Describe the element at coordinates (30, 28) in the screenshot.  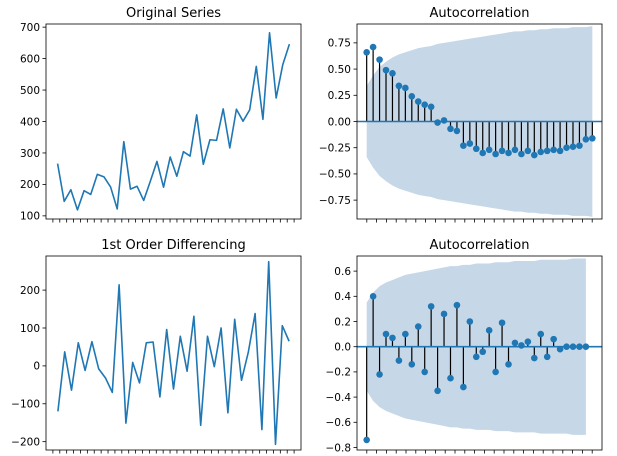
I see `original-series-y-tick-label: 700` at that location.